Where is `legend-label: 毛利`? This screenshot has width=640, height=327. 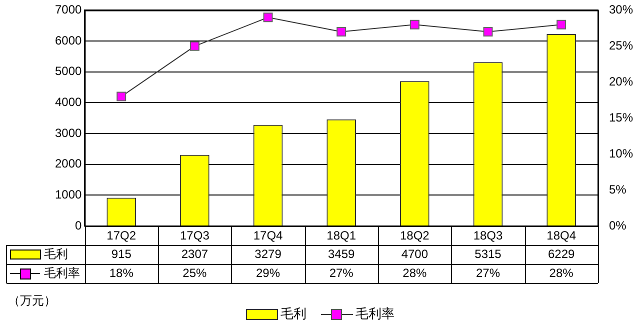 legend-label: 毛利 is located at coordinates (56, 253).